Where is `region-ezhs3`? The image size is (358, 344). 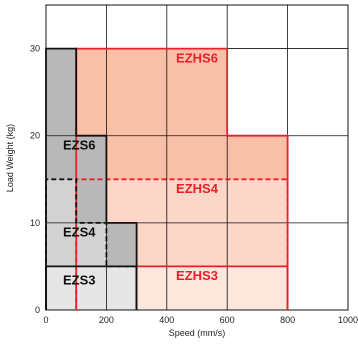 region-ezhs3 is located at coordinates (212, 288).